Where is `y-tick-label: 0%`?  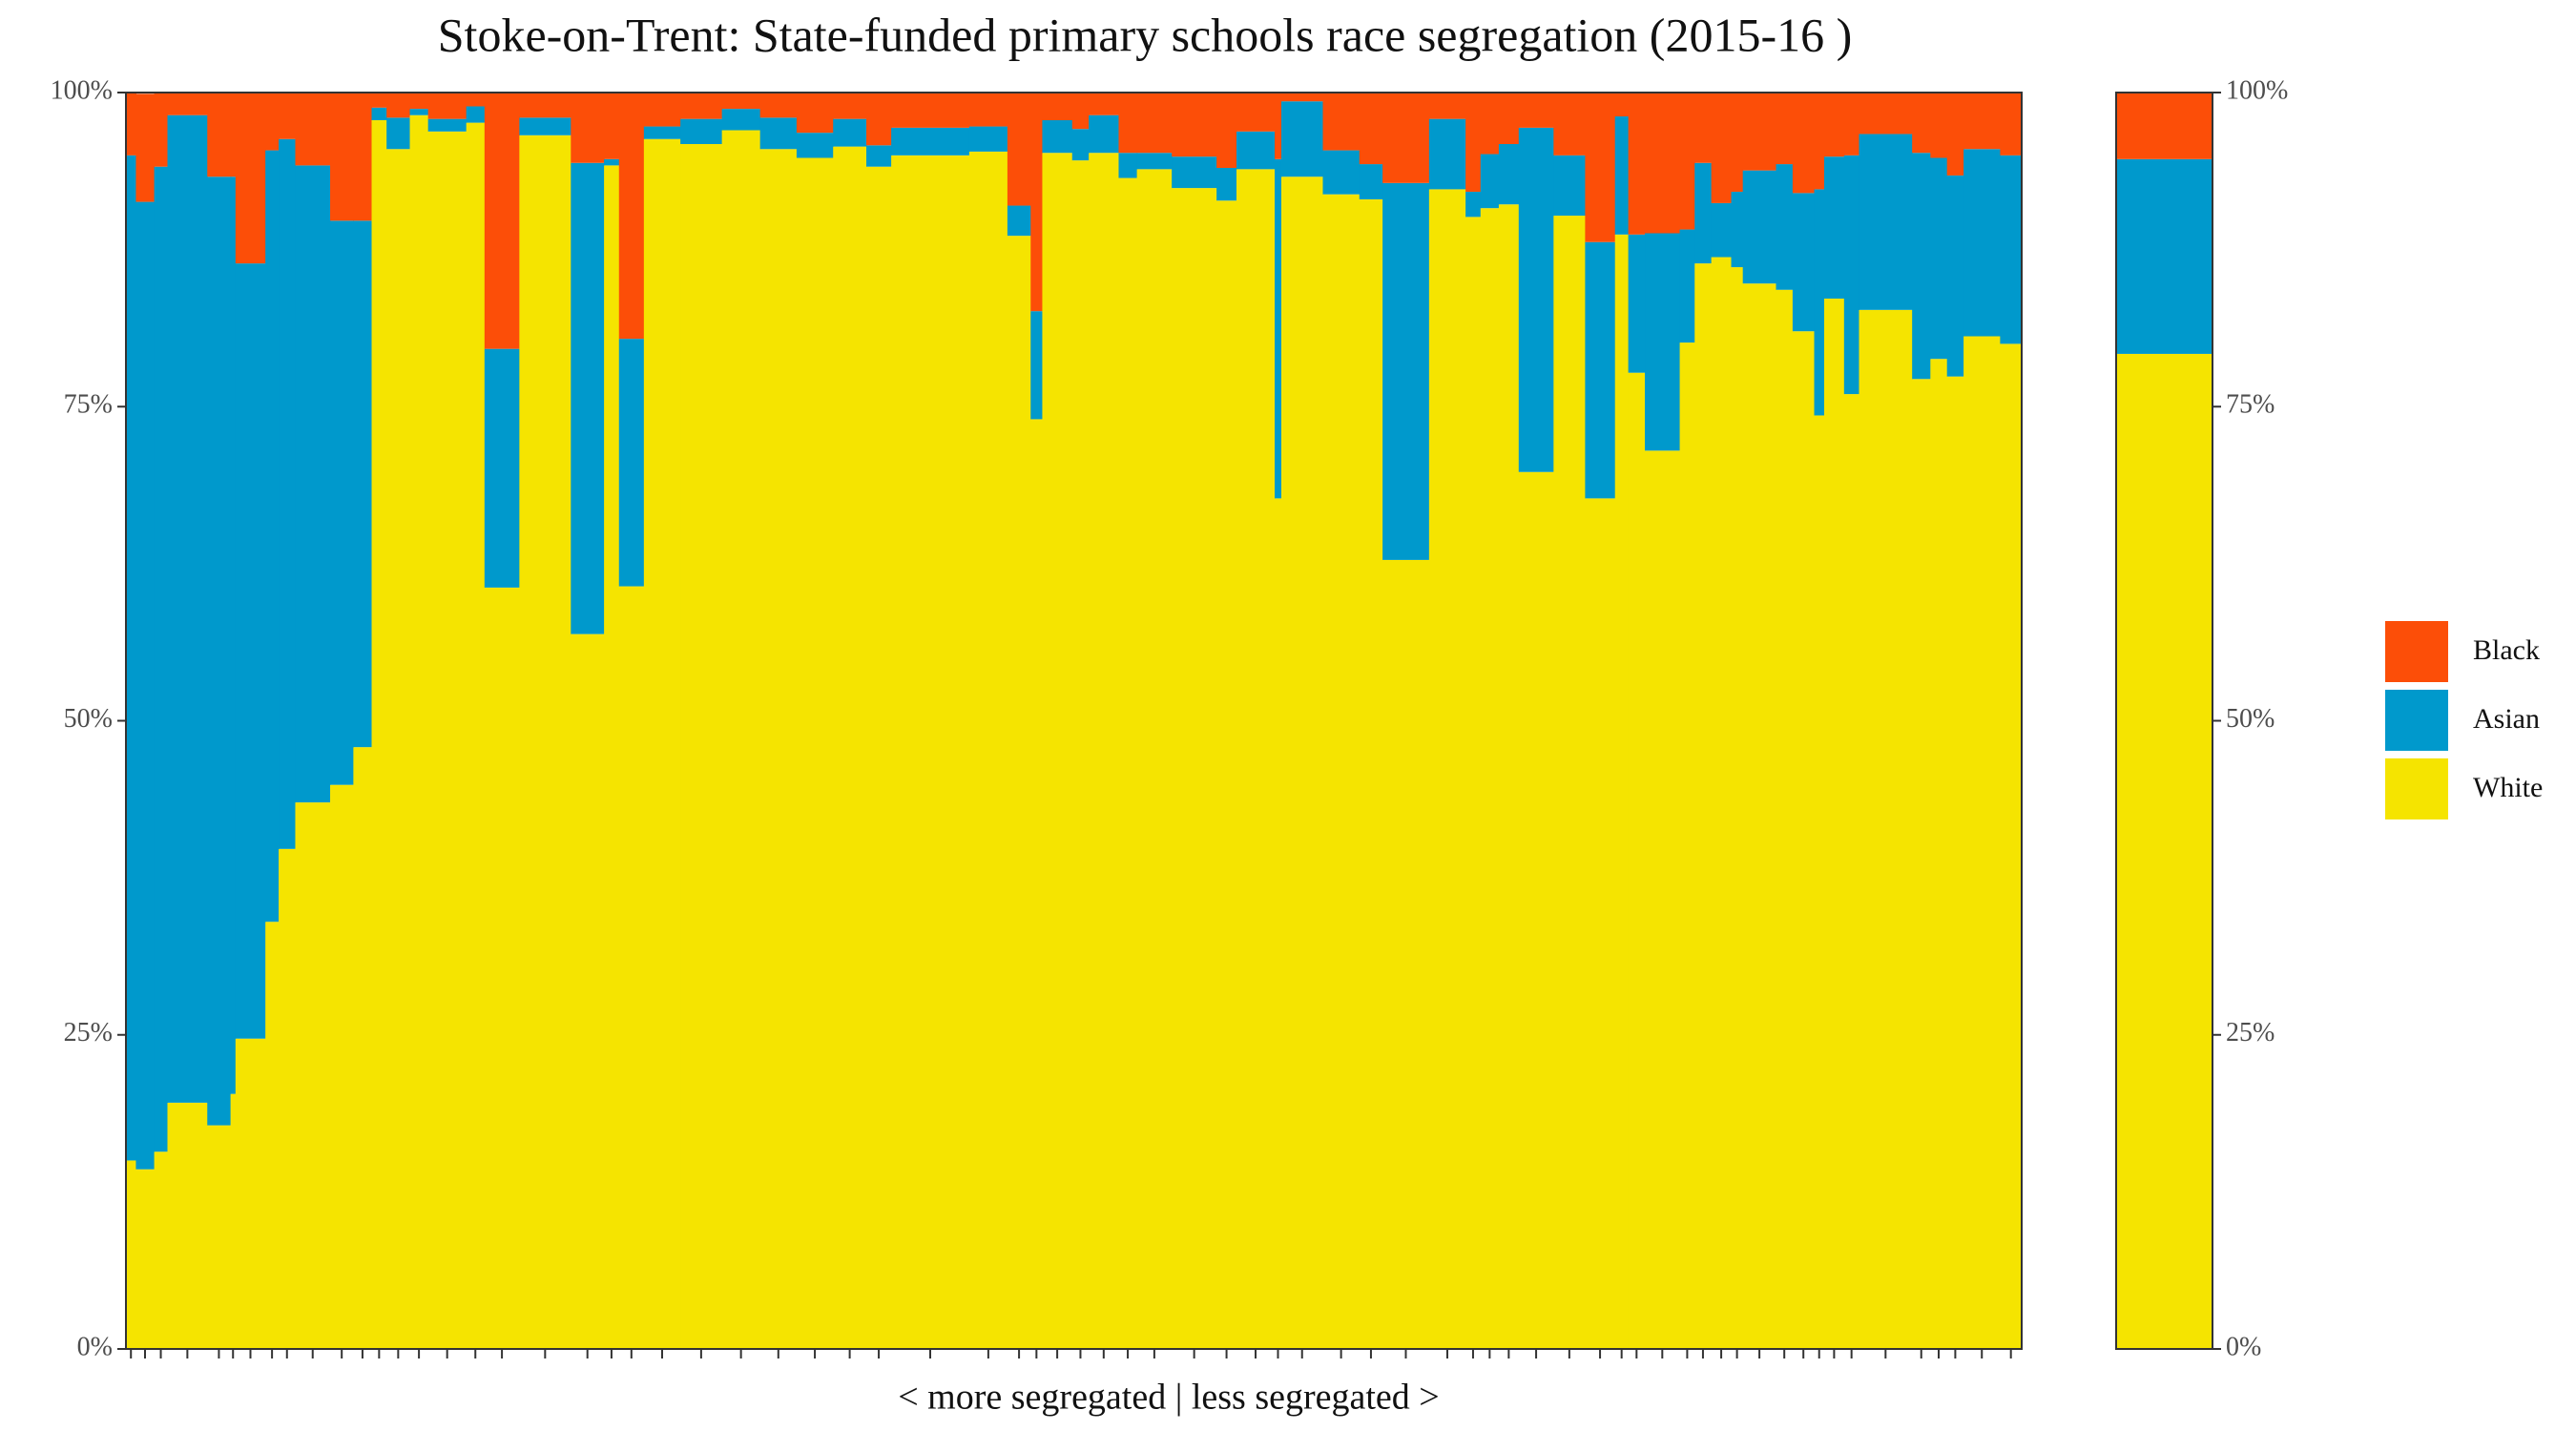 y-tick-label: 0% is located at coordinates (95, 1346).